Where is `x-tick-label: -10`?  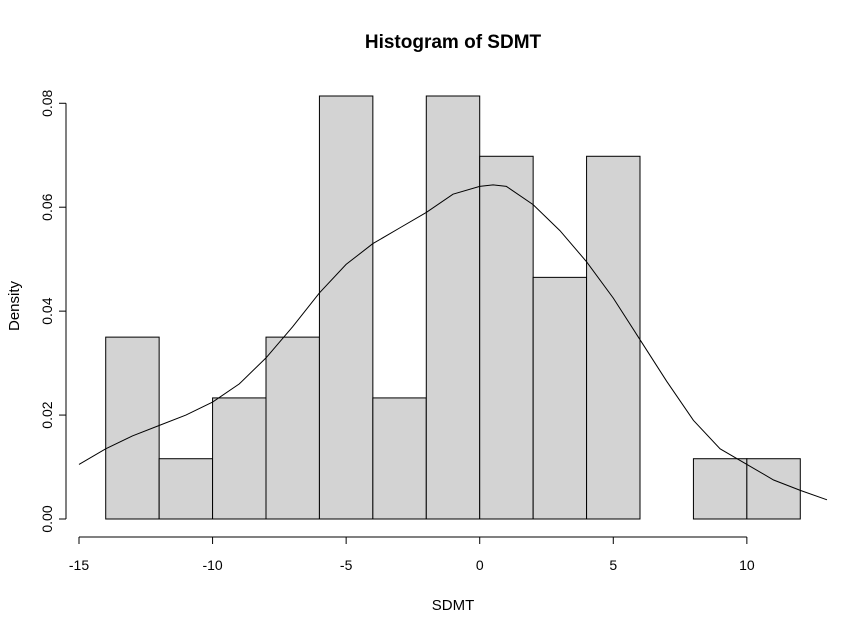 x-tick-label: -10 is located at coordinates (212, 565).